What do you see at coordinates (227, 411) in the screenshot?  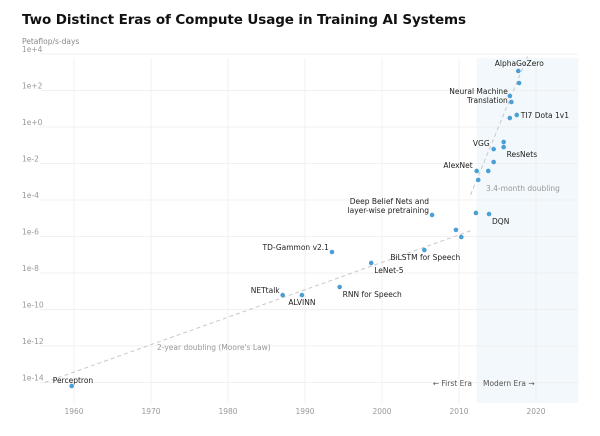 I see `x-tick-label: 1980` at bounding box center [227, 411].